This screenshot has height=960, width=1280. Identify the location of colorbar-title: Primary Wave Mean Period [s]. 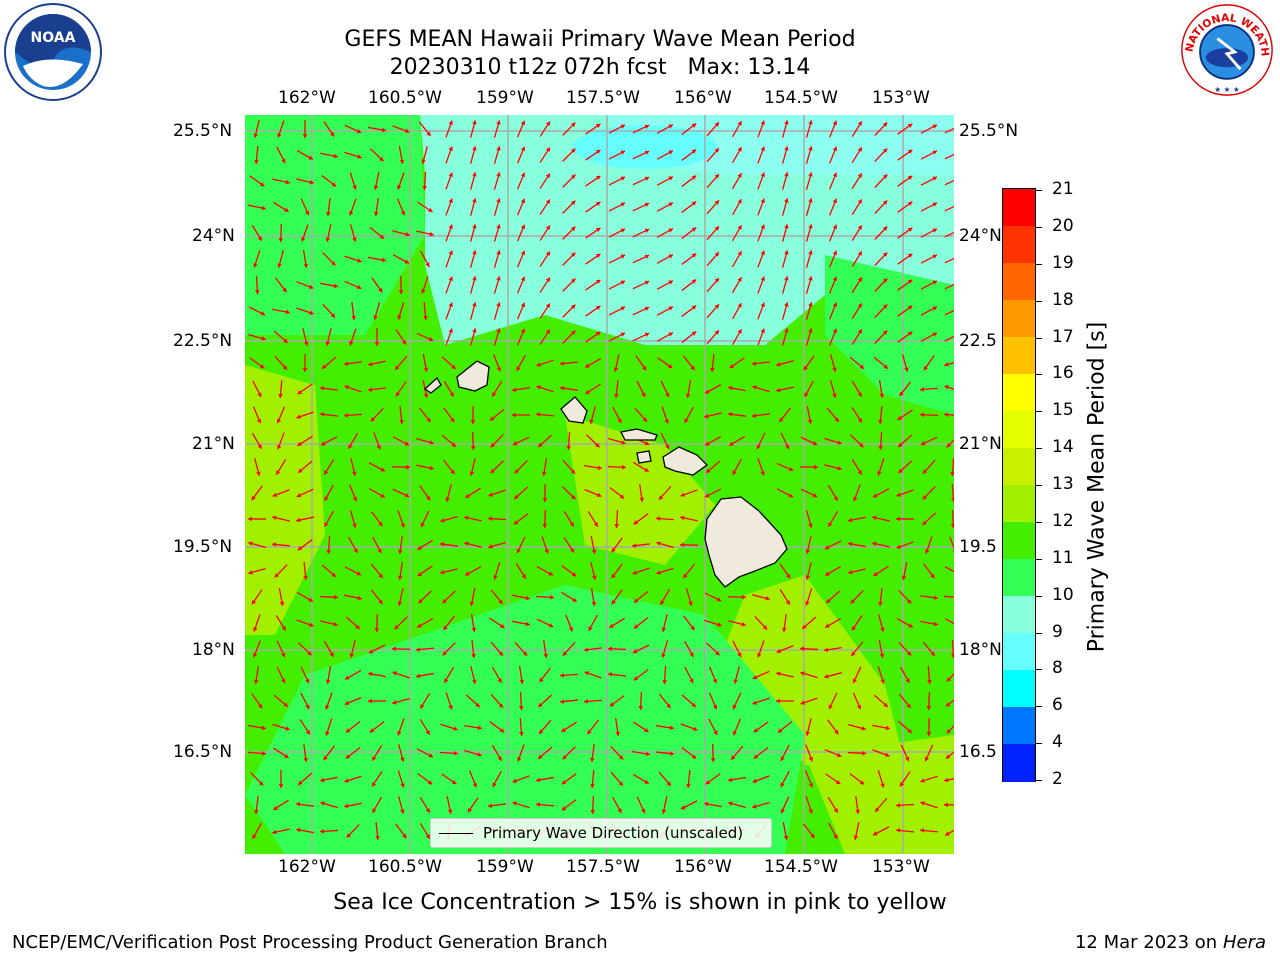
(1097, 487).